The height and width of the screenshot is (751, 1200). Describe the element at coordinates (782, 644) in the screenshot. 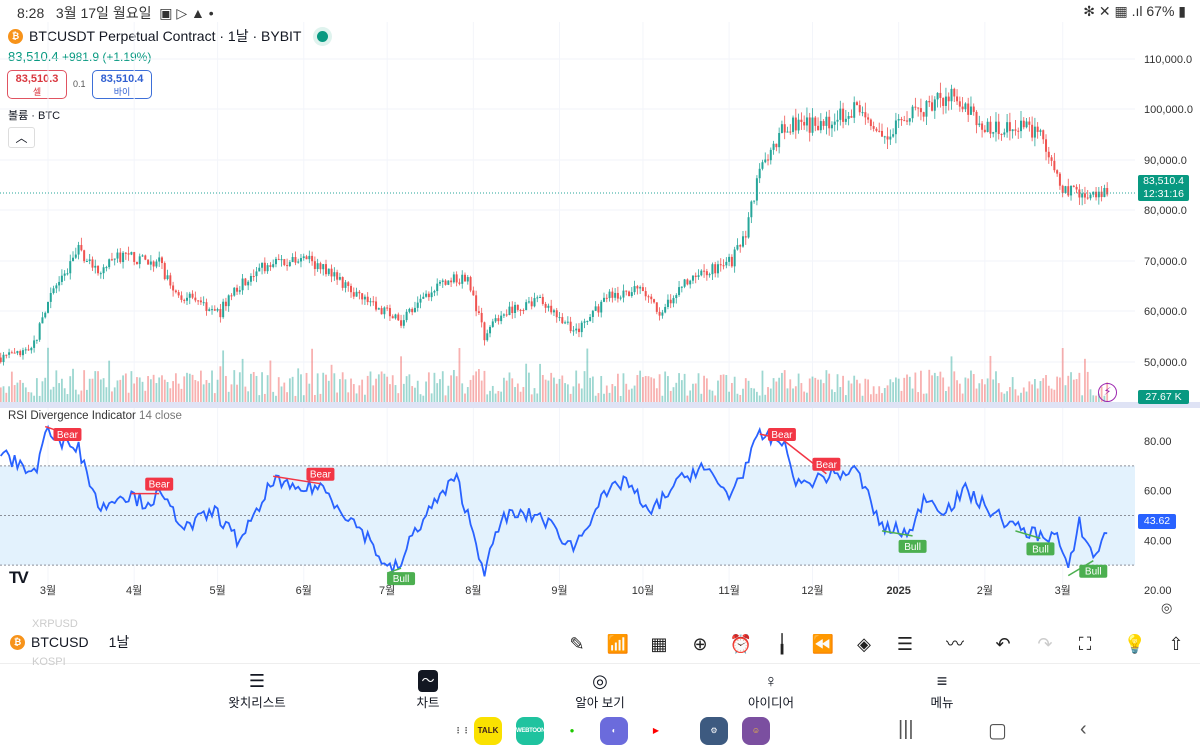

I see `candle-type-icon: ╽` at that location.